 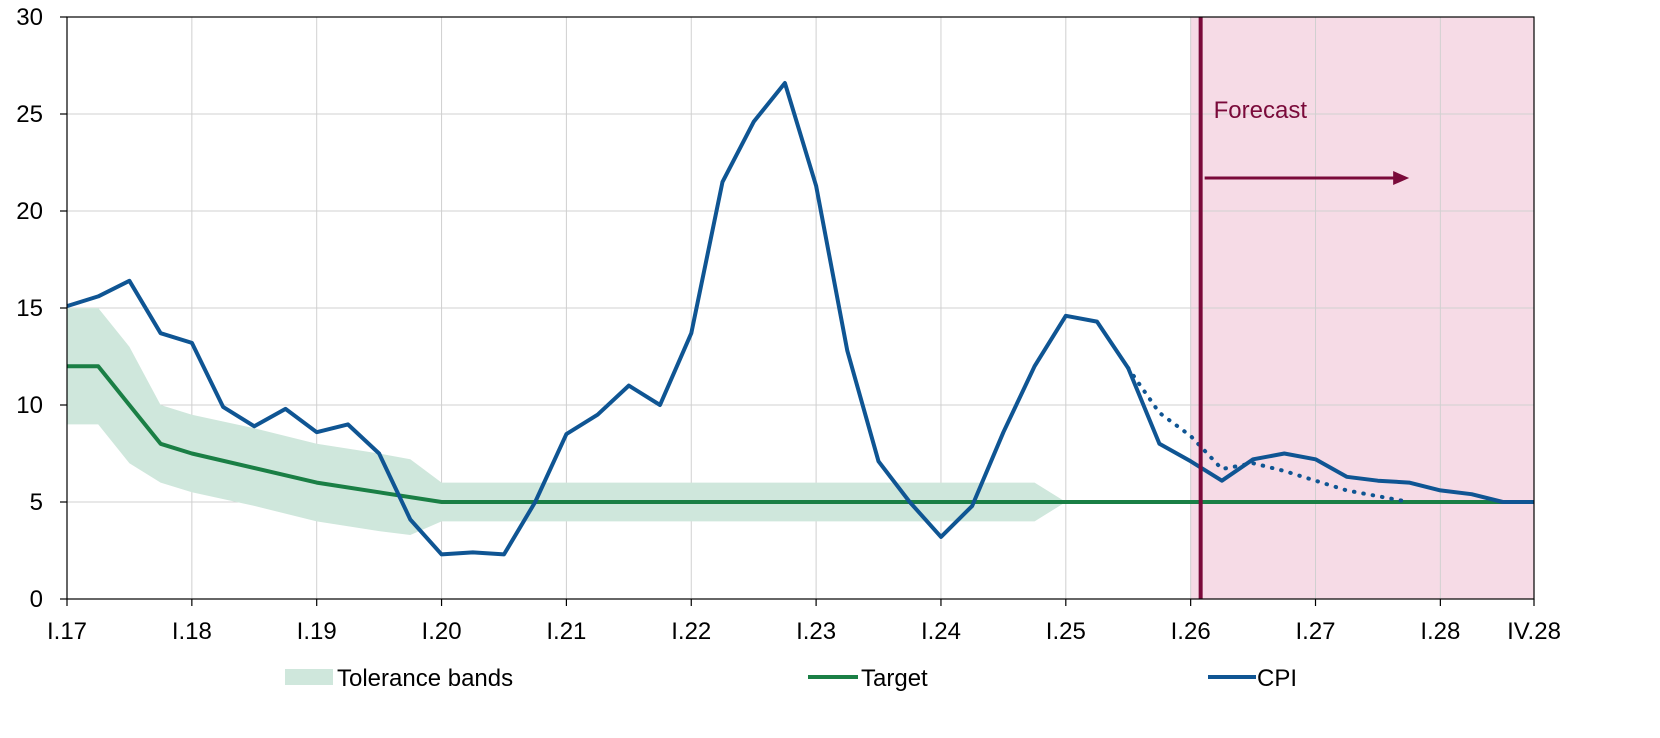 What do you see at coordinates (442, 631) in the screenshot?
I see `x-tick-label: I.20` at bounding box center [442, 631].